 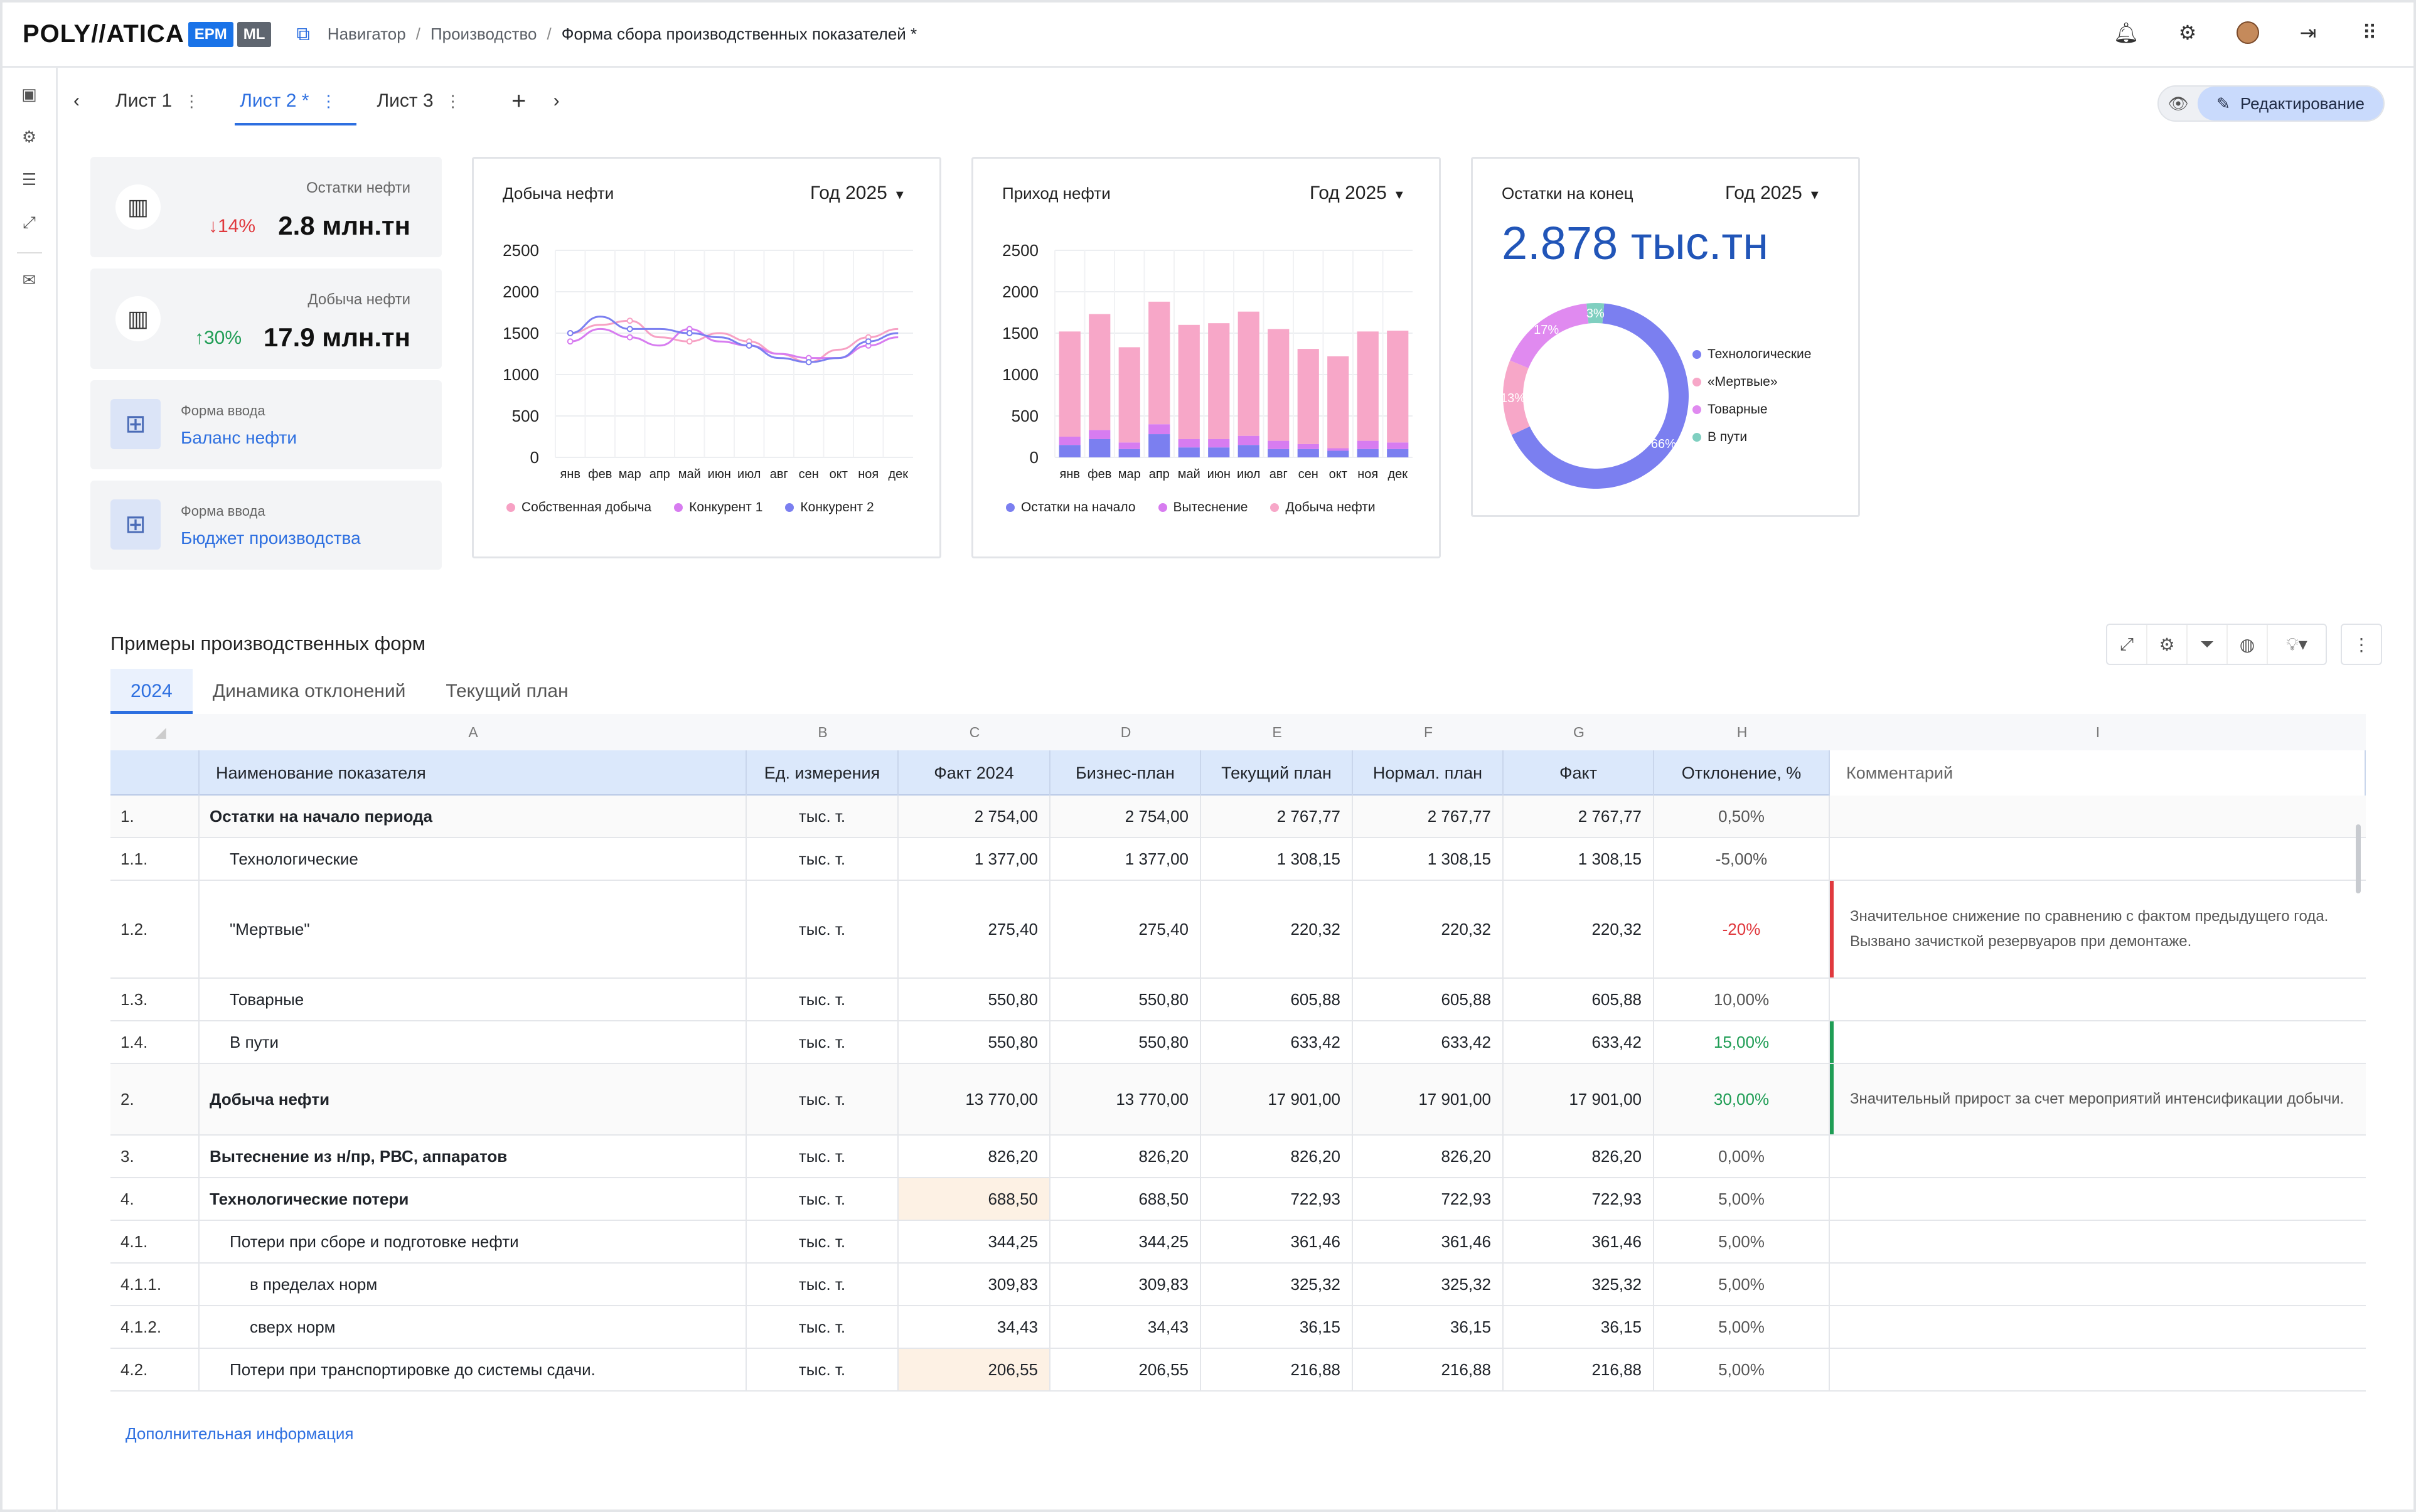 I want to click on save-icon: ▣, so click(x=29, y=94).